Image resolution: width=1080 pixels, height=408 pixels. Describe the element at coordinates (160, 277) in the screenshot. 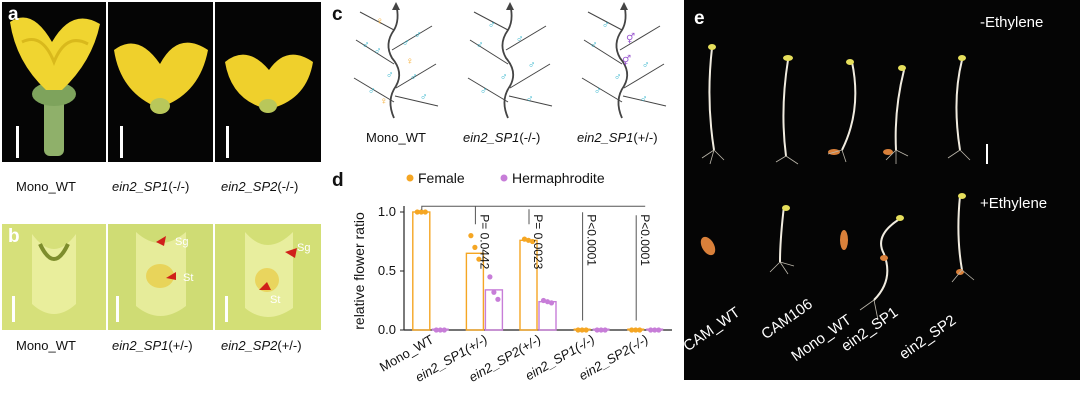

I see `flower-section-photo-ein2-sp1-heterozygous` at that location.